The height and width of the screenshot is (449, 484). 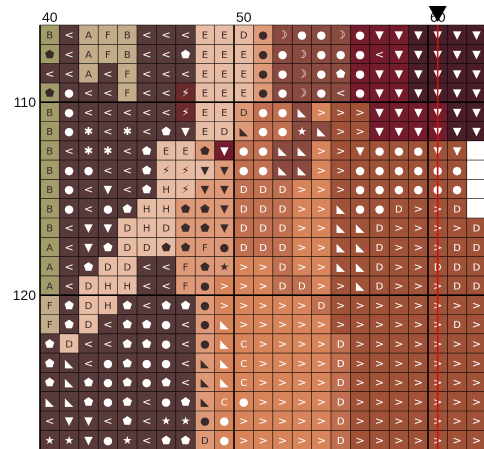 What do you see at coordinates (243, 364) in the screenshot?
I see `cell-symbol: C` at bounding box center [243, 364].